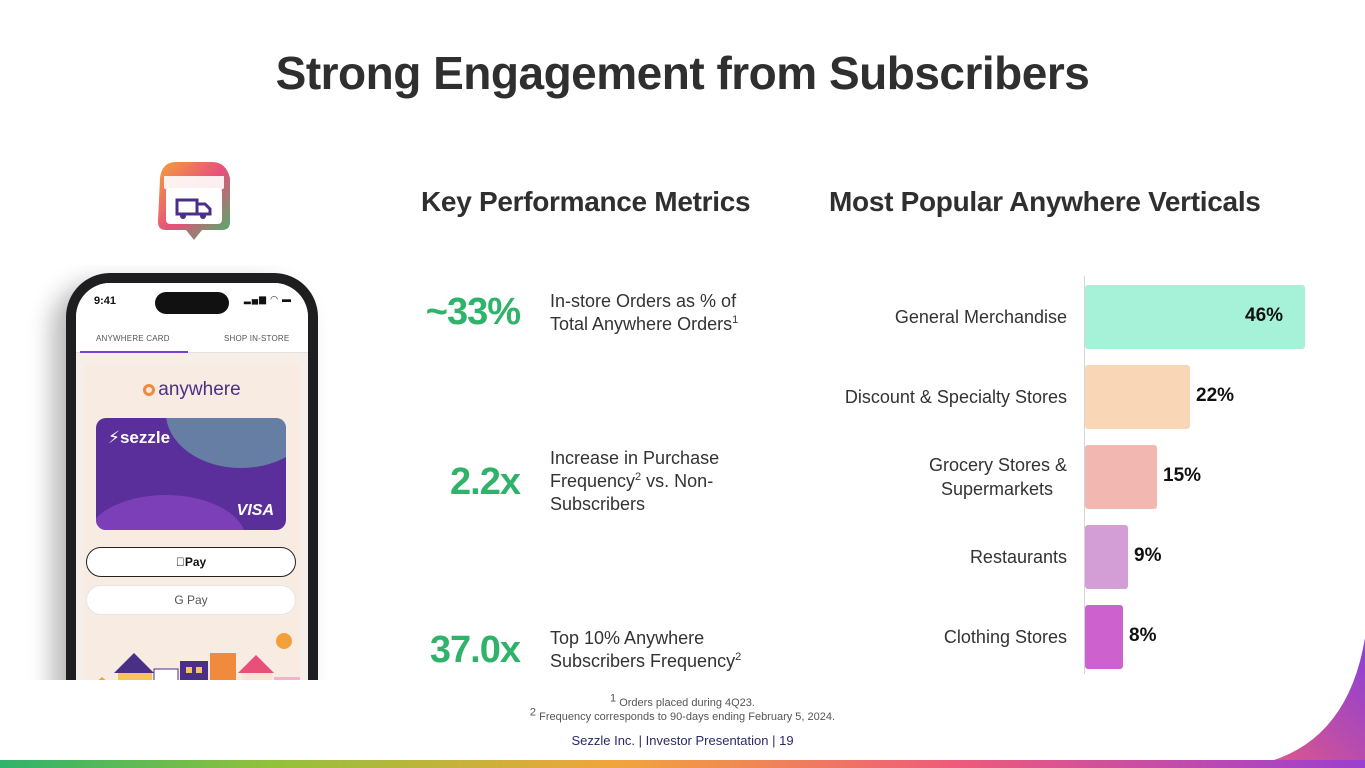 The image size is (1365, 768). Describe the element at coordinates (955, 397) in the screenshot. I see `category-label: Discount & Specialty Stores` at that location.